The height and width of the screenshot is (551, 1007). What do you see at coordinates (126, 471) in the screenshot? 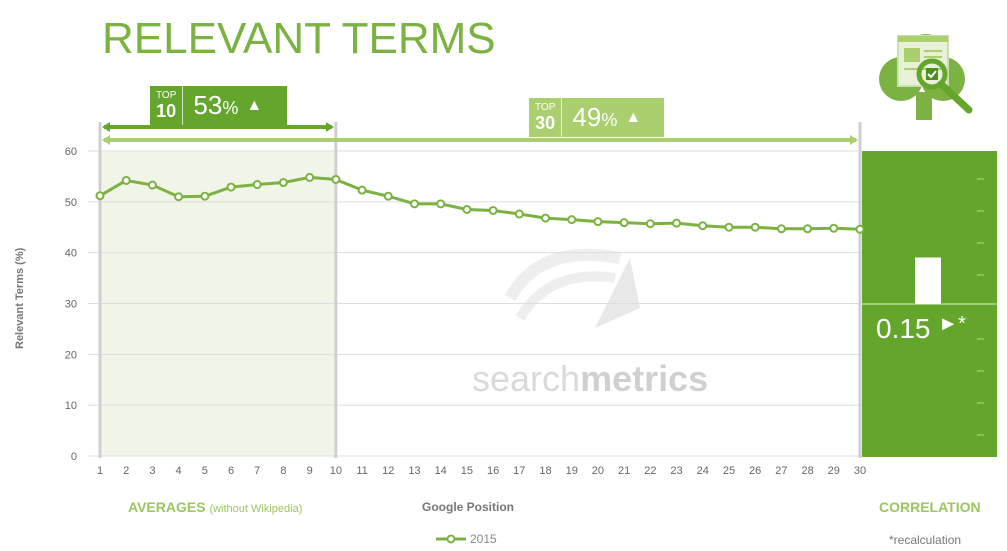
I see `x-tick-label: 2` at bounding box center [126, 471].